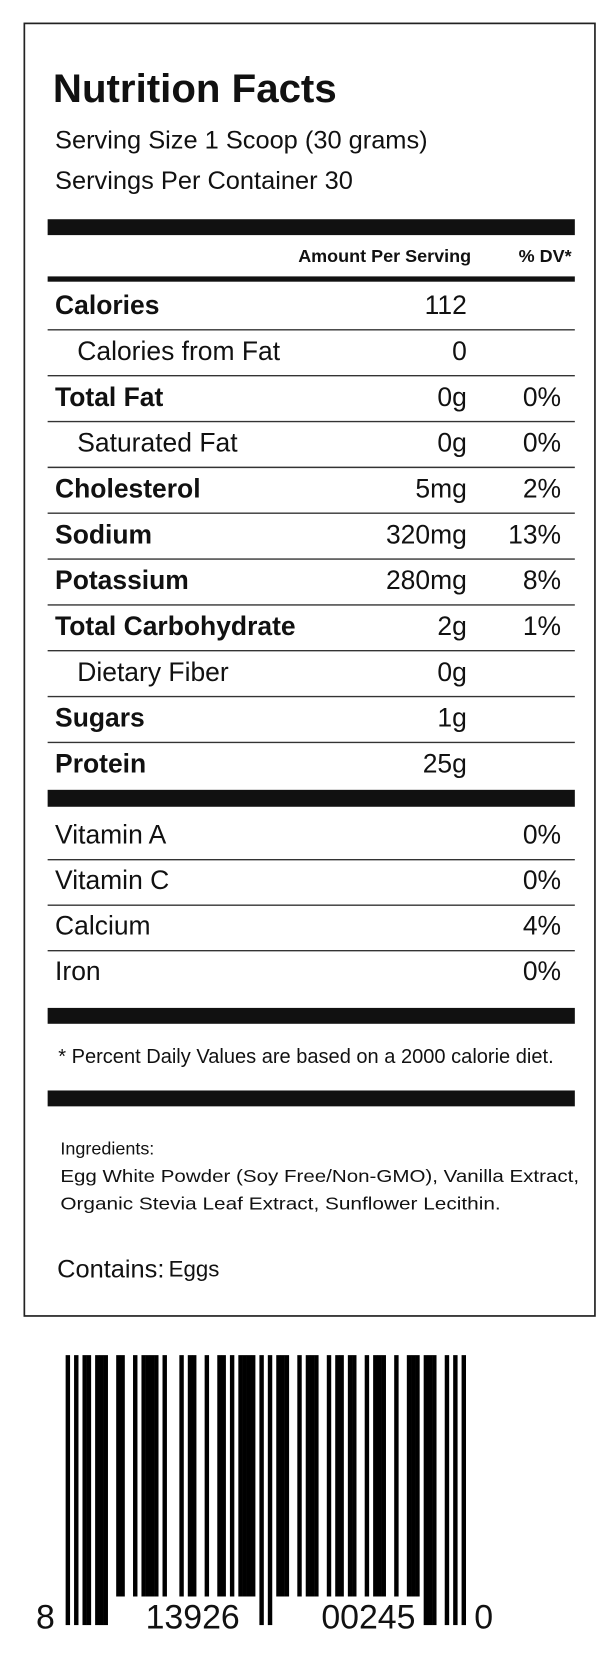  I want to click on vitamin-label: Iron, so click(78, 971).